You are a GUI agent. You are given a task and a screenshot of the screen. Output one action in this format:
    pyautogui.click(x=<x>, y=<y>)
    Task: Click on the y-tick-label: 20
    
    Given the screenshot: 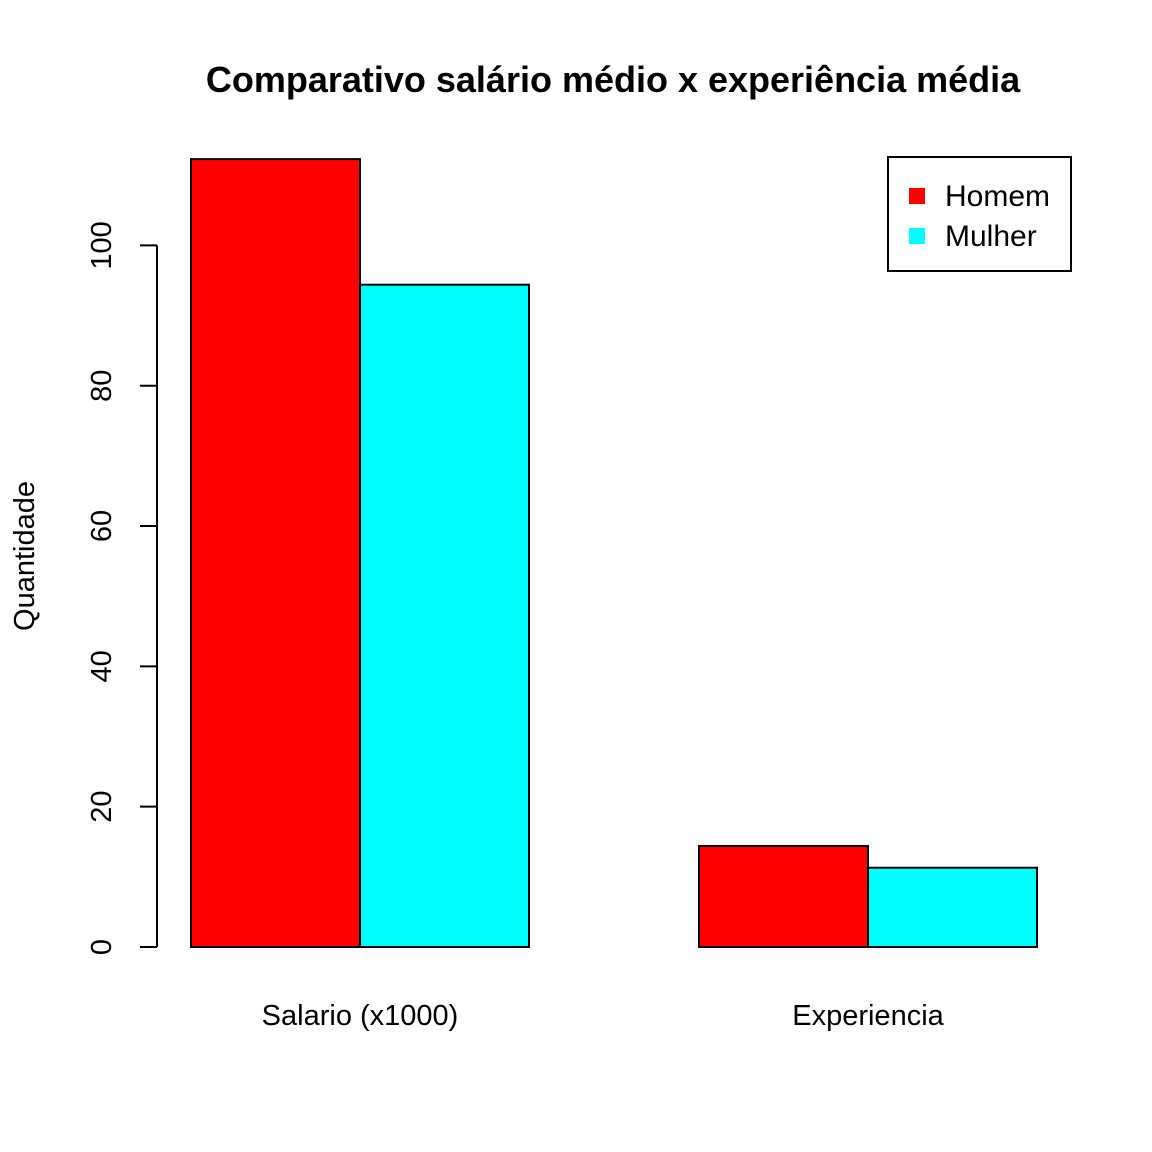 What is the action you would take?
    pyautogui.click(x=102, y=807)
    